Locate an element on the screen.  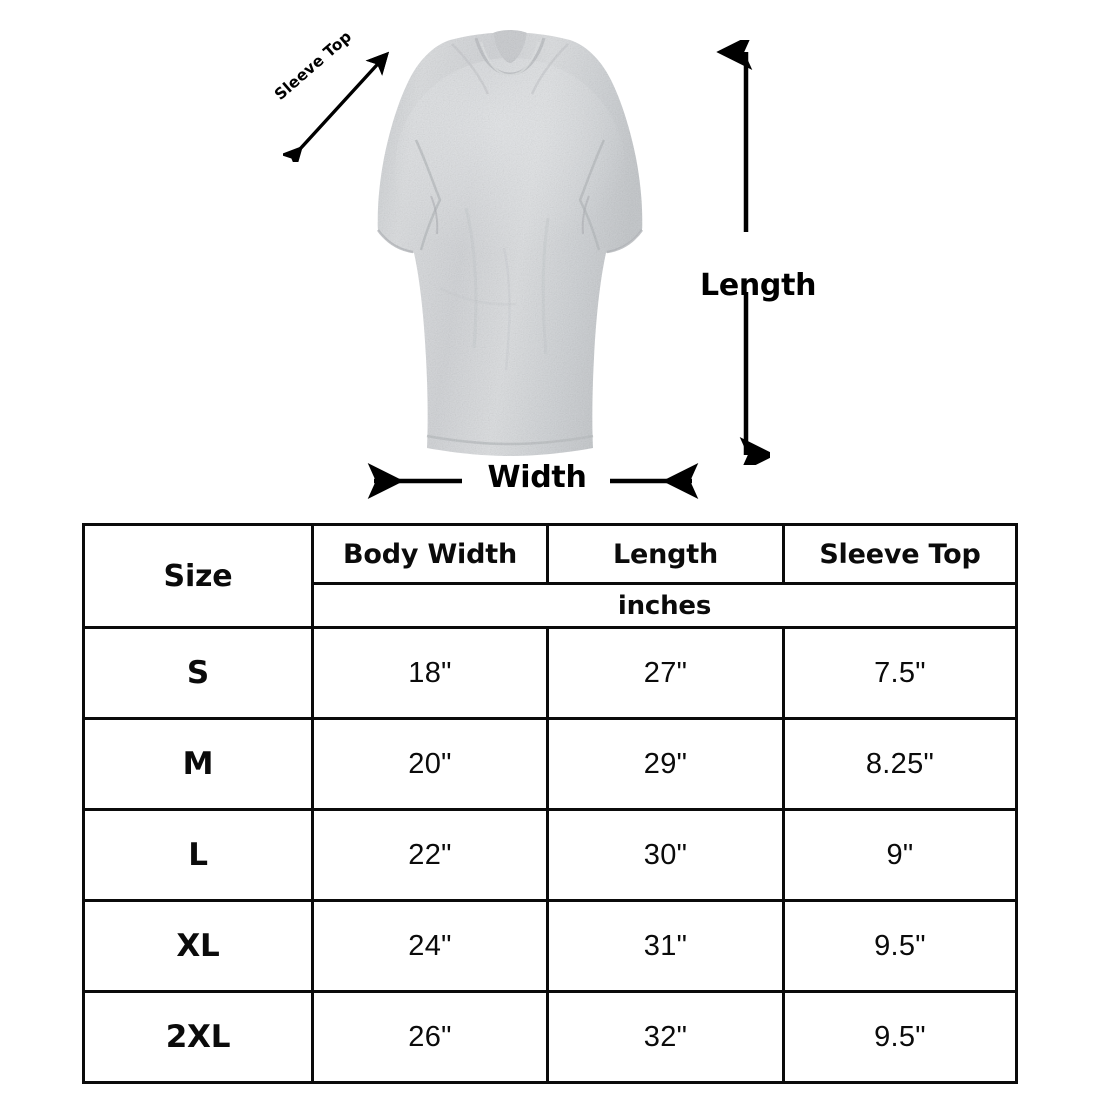
length-callout: Length is located at coordinates (810, 252).